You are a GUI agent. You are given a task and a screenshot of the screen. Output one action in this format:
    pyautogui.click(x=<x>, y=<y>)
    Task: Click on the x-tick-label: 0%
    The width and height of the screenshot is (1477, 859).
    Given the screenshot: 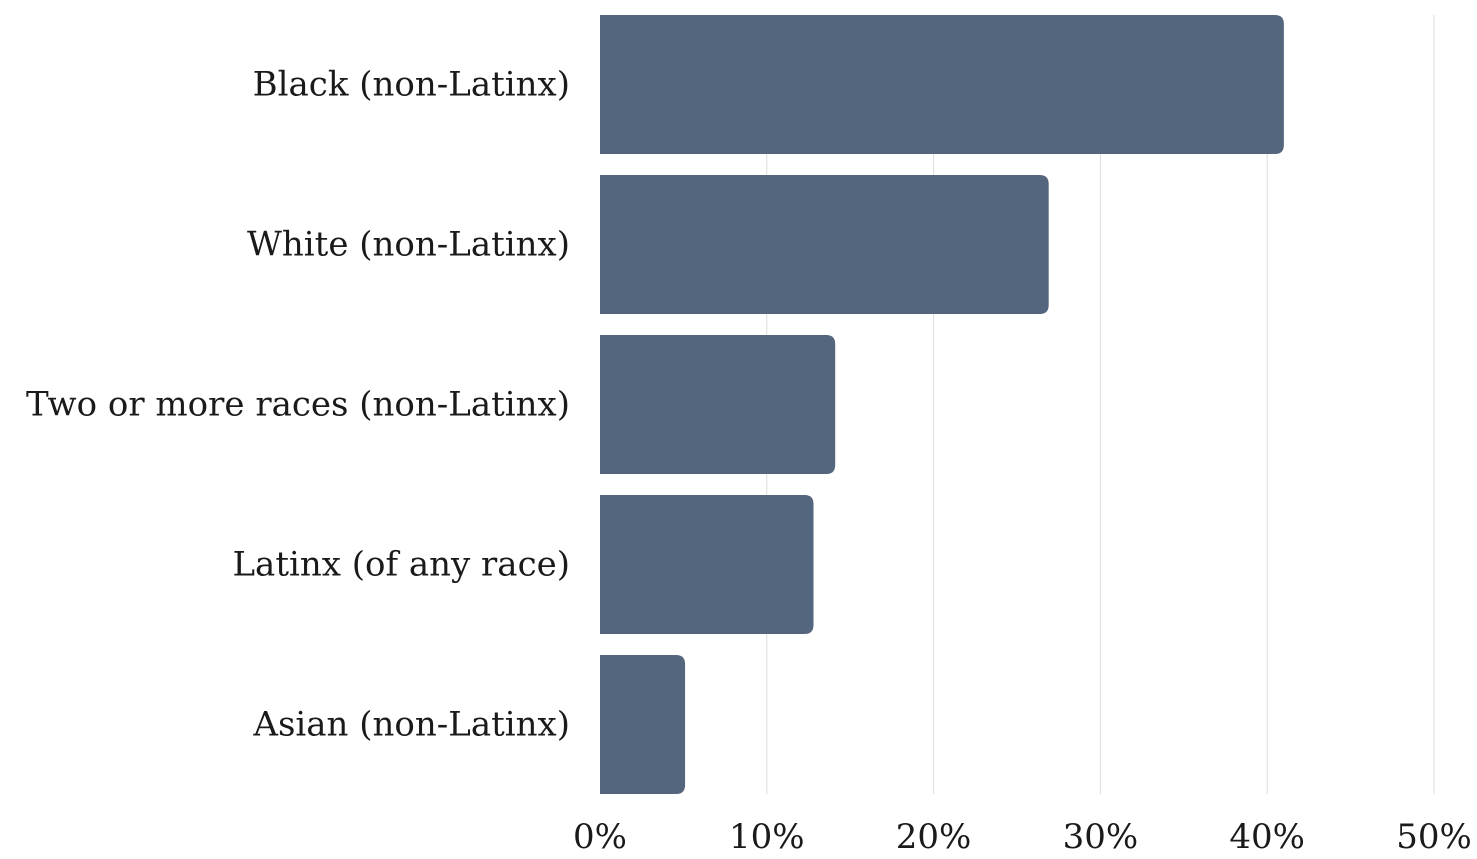 What is the action you would take?
    pyautogui.click(x=600, y=837)
    